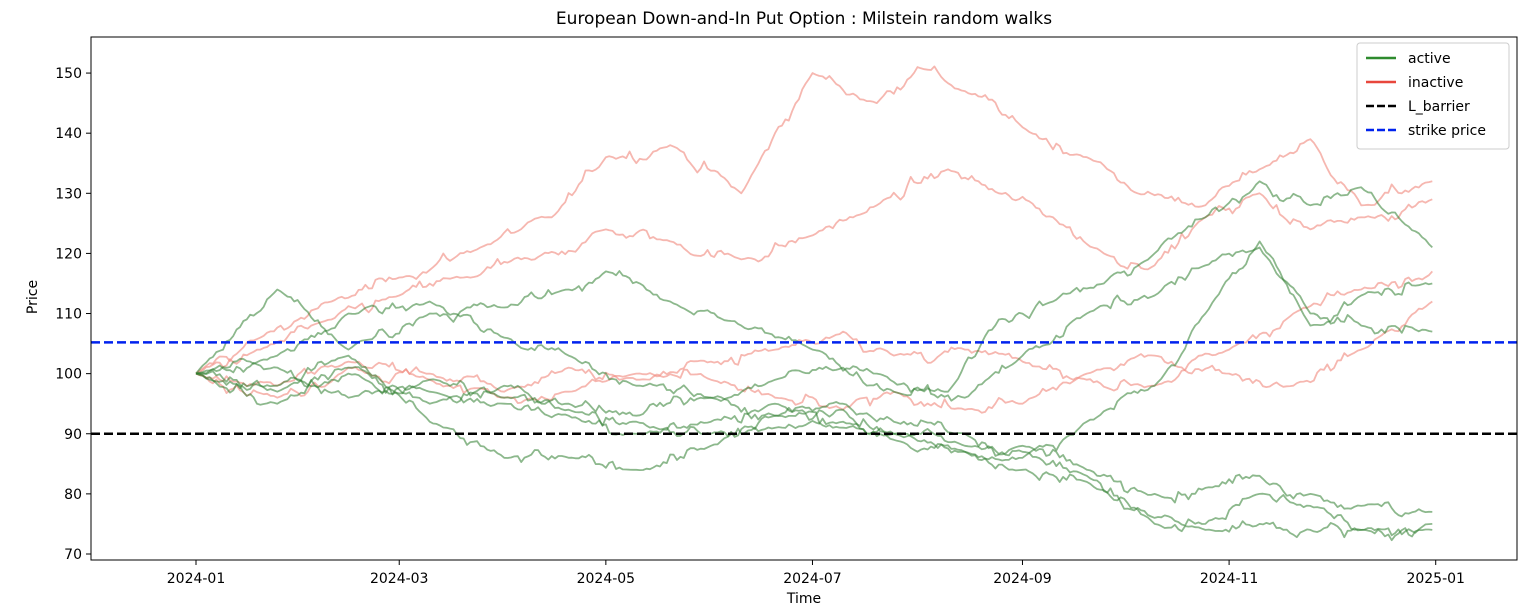 This screenshot has width=1528, height=612. What do you see at coordinates (803, 599) in the screenshot?
I see `x-axis-title: Time` at bounding box center [803, 599].